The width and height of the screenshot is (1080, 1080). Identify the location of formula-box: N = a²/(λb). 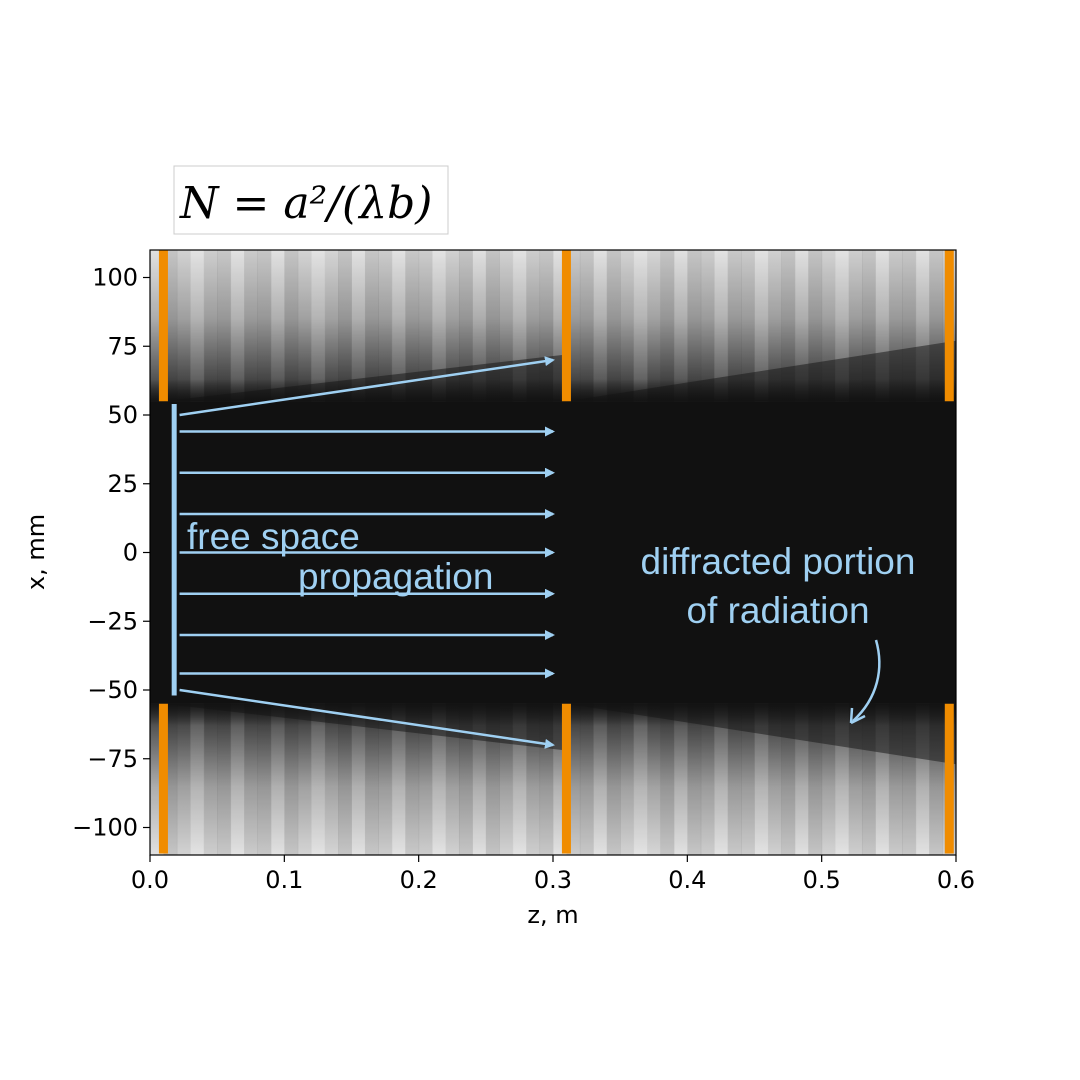
(311, 200).